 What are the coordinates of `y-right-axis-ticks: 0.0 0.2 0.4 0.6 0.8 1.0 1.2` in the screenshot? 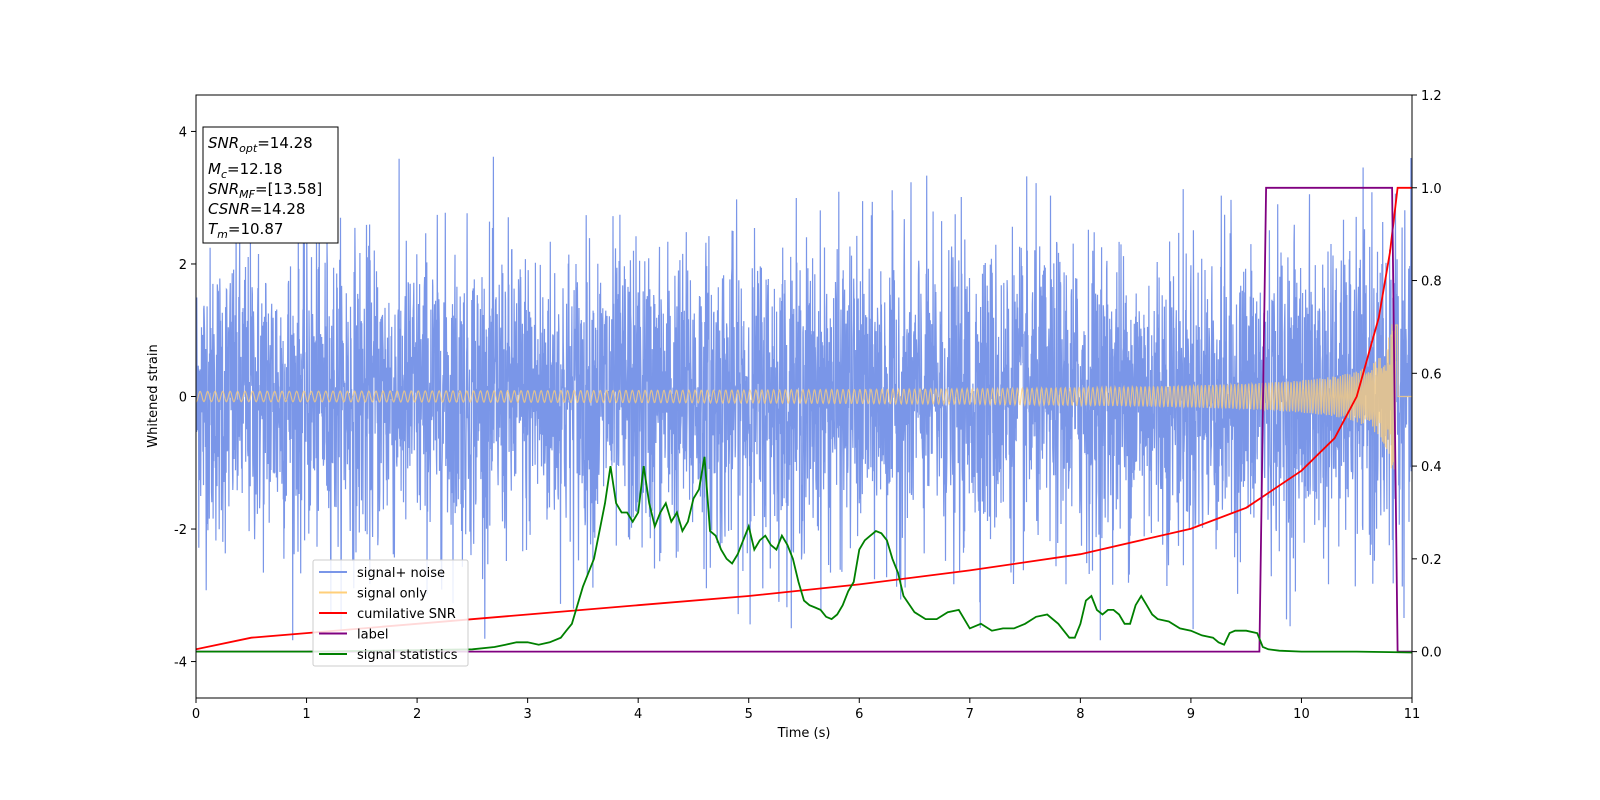 It's located at (1427, 375).